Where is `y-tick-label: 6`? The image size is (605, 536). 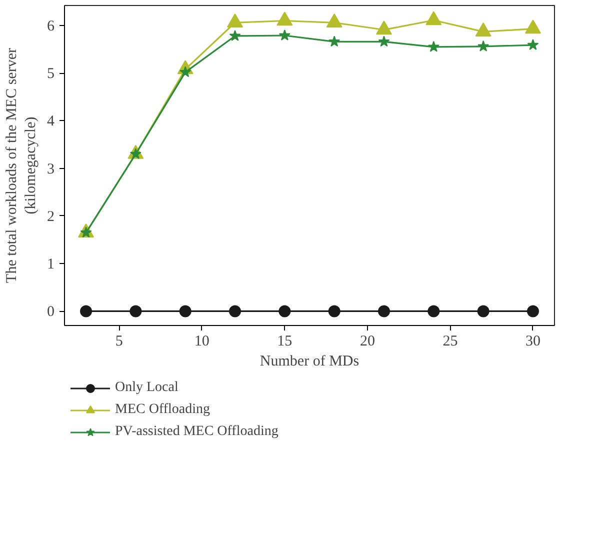 y-tick-label: 6 is located at coordinates (51, 26).